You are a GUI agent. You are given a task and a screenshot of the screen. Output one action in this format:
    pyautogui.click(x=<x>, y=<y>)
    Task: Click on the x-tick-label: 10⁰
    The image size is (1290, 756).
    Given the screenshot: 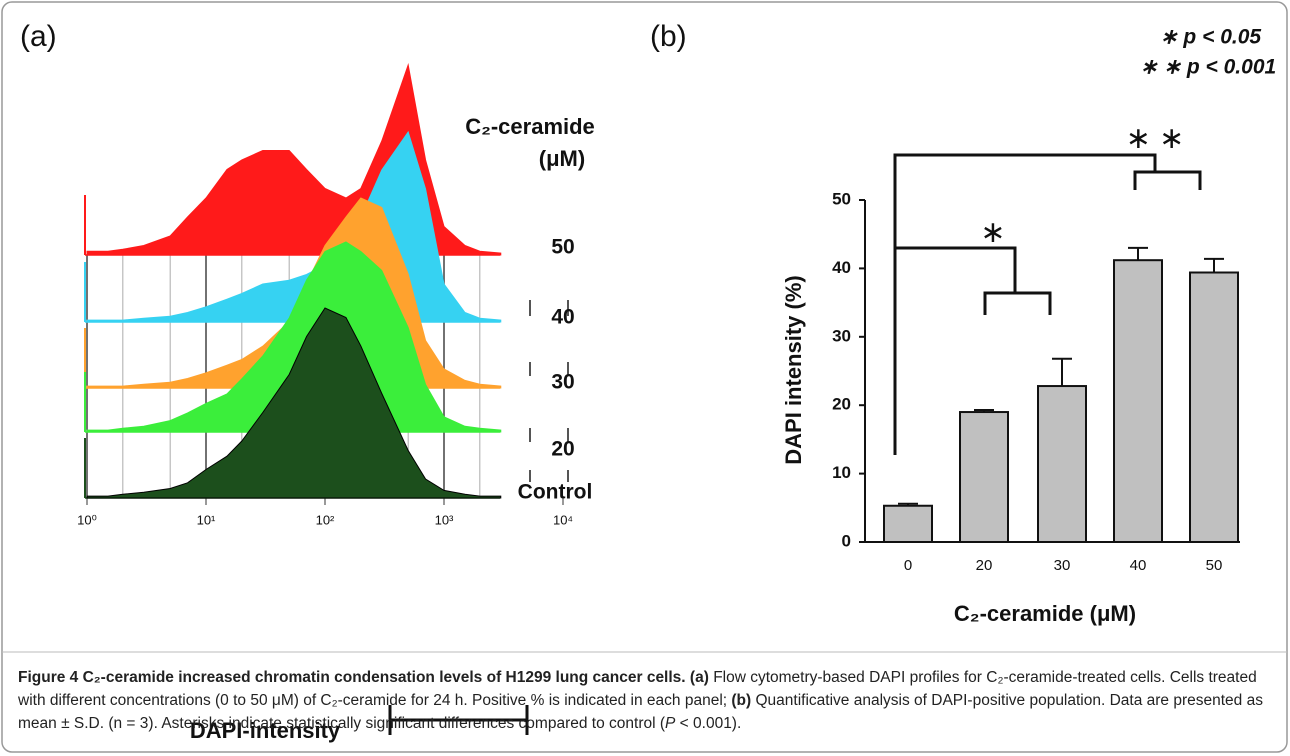 What is the action you would take?
    pyautogui.click(x=87, y=519)
    